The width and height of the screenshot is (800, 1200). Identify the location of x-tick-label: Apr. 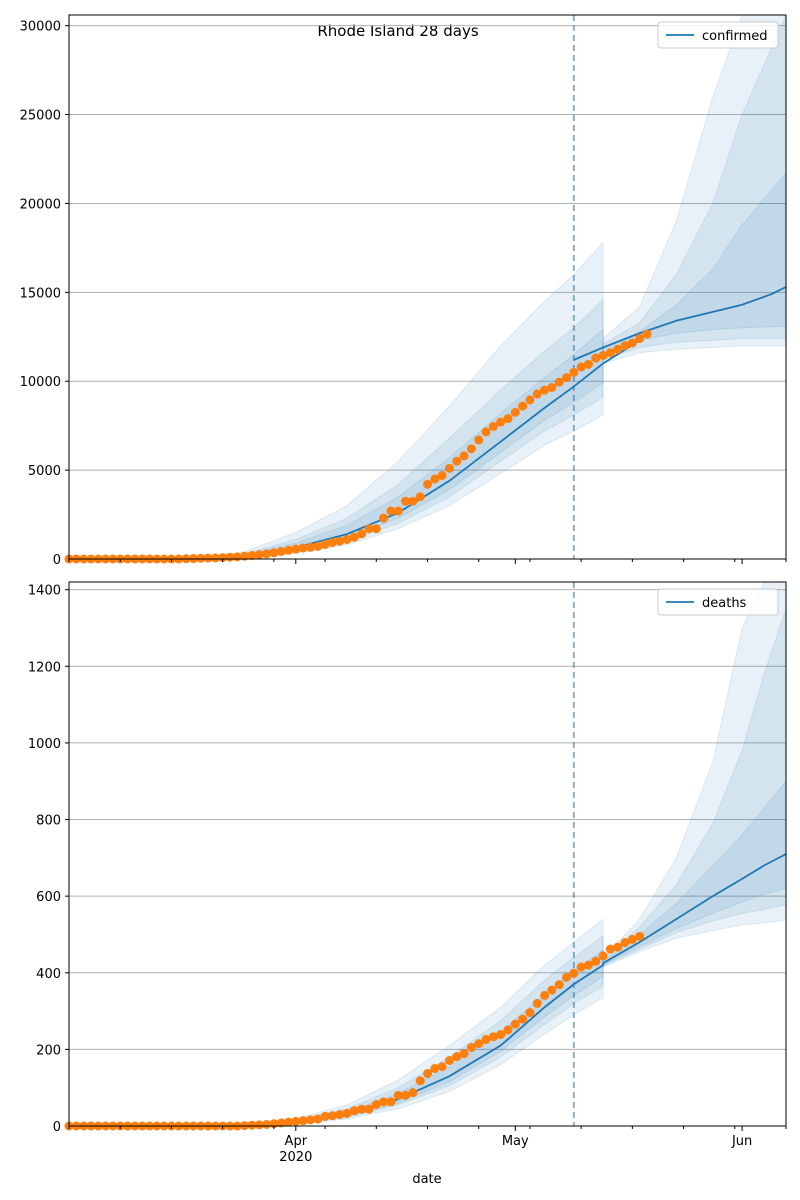
(296, 1141).